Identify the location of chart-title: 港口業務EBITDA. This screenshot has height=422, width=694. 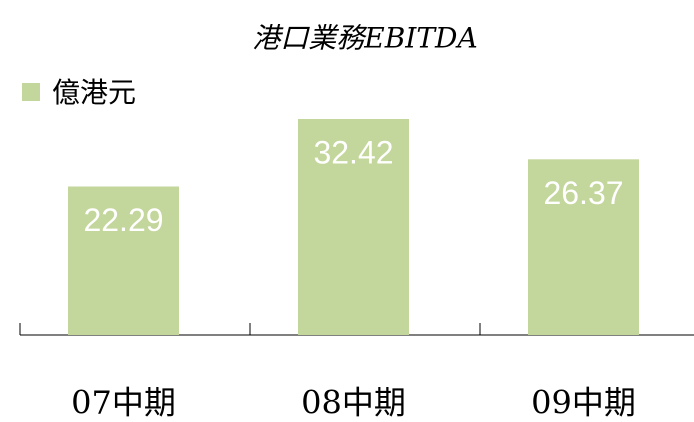
(364, 38).